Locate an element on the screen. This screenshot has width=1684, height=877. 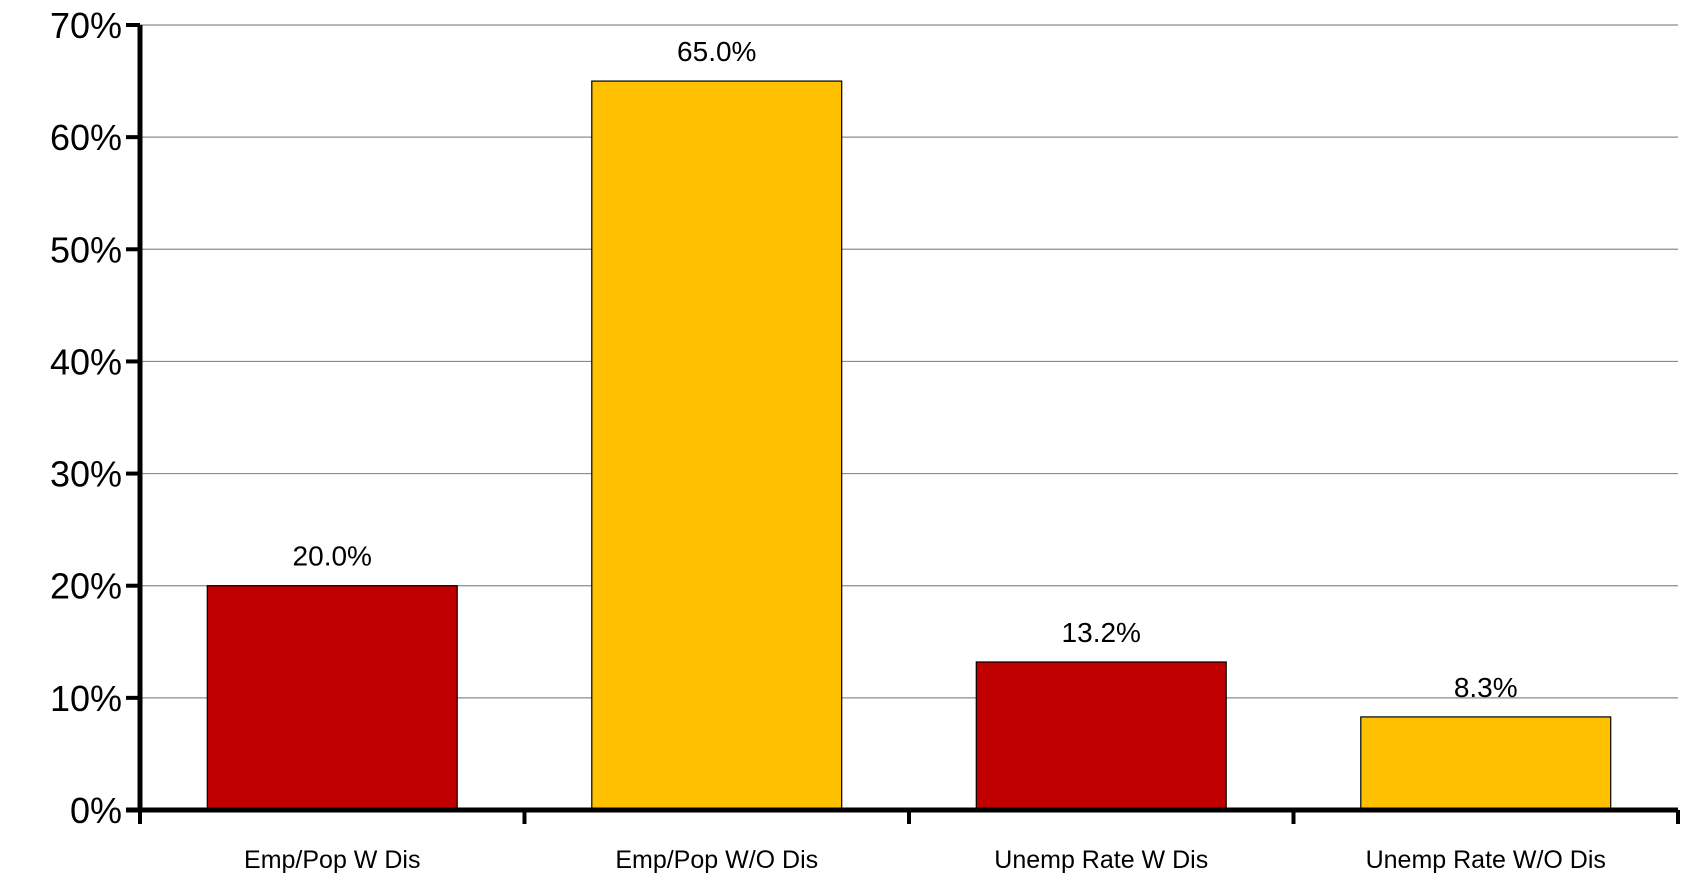
data-label: 65.0% is located at coordinates (716, 51).